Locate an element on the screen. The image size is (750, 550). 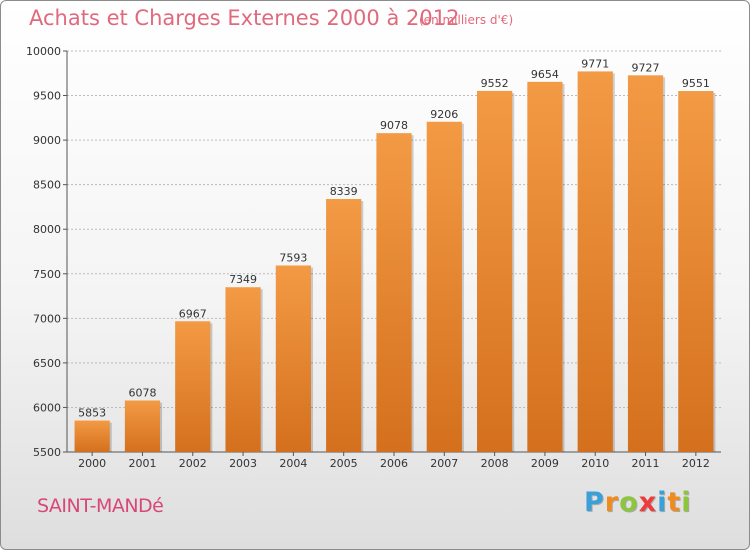
x-tick-label: 2010 is located at coordinates (595, 463).